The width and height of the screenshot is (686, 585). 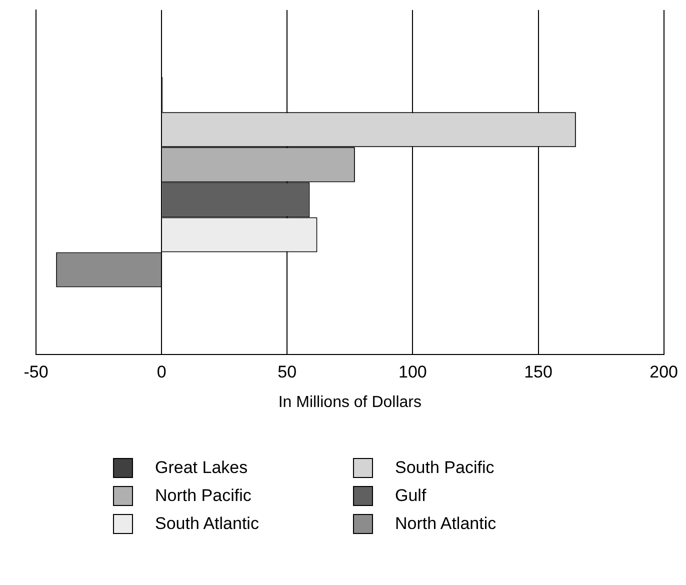 What do you see at coordinates (161, 372) in the screenshot?
I see `x-tick-label: 0` at bounding box center [161, 372].